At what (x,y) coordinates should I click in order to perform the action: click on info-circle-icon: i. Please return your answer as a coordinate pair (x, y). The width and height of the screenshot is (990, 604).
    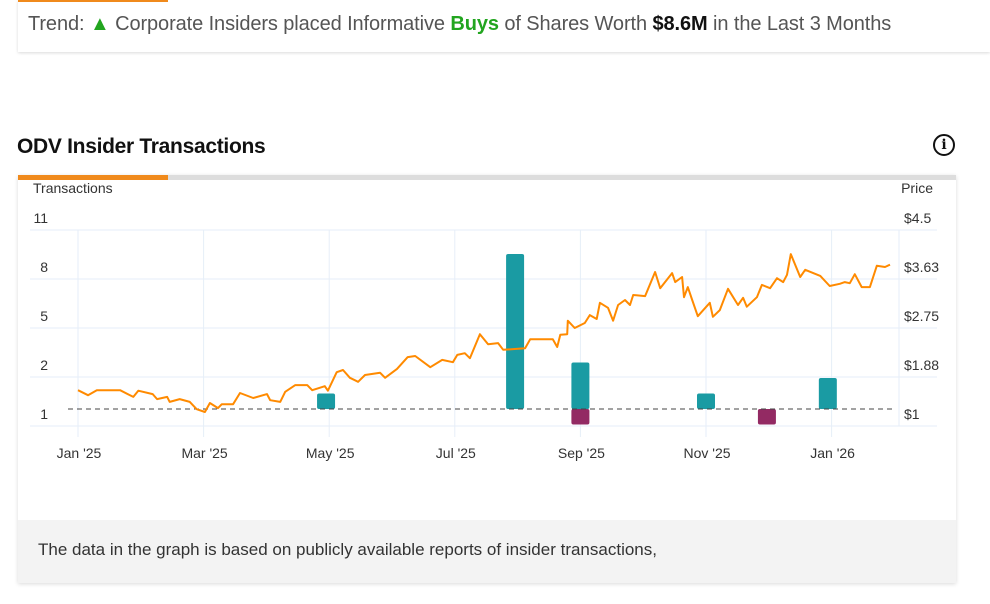
    Looking at the image, I should click on (944, 145).